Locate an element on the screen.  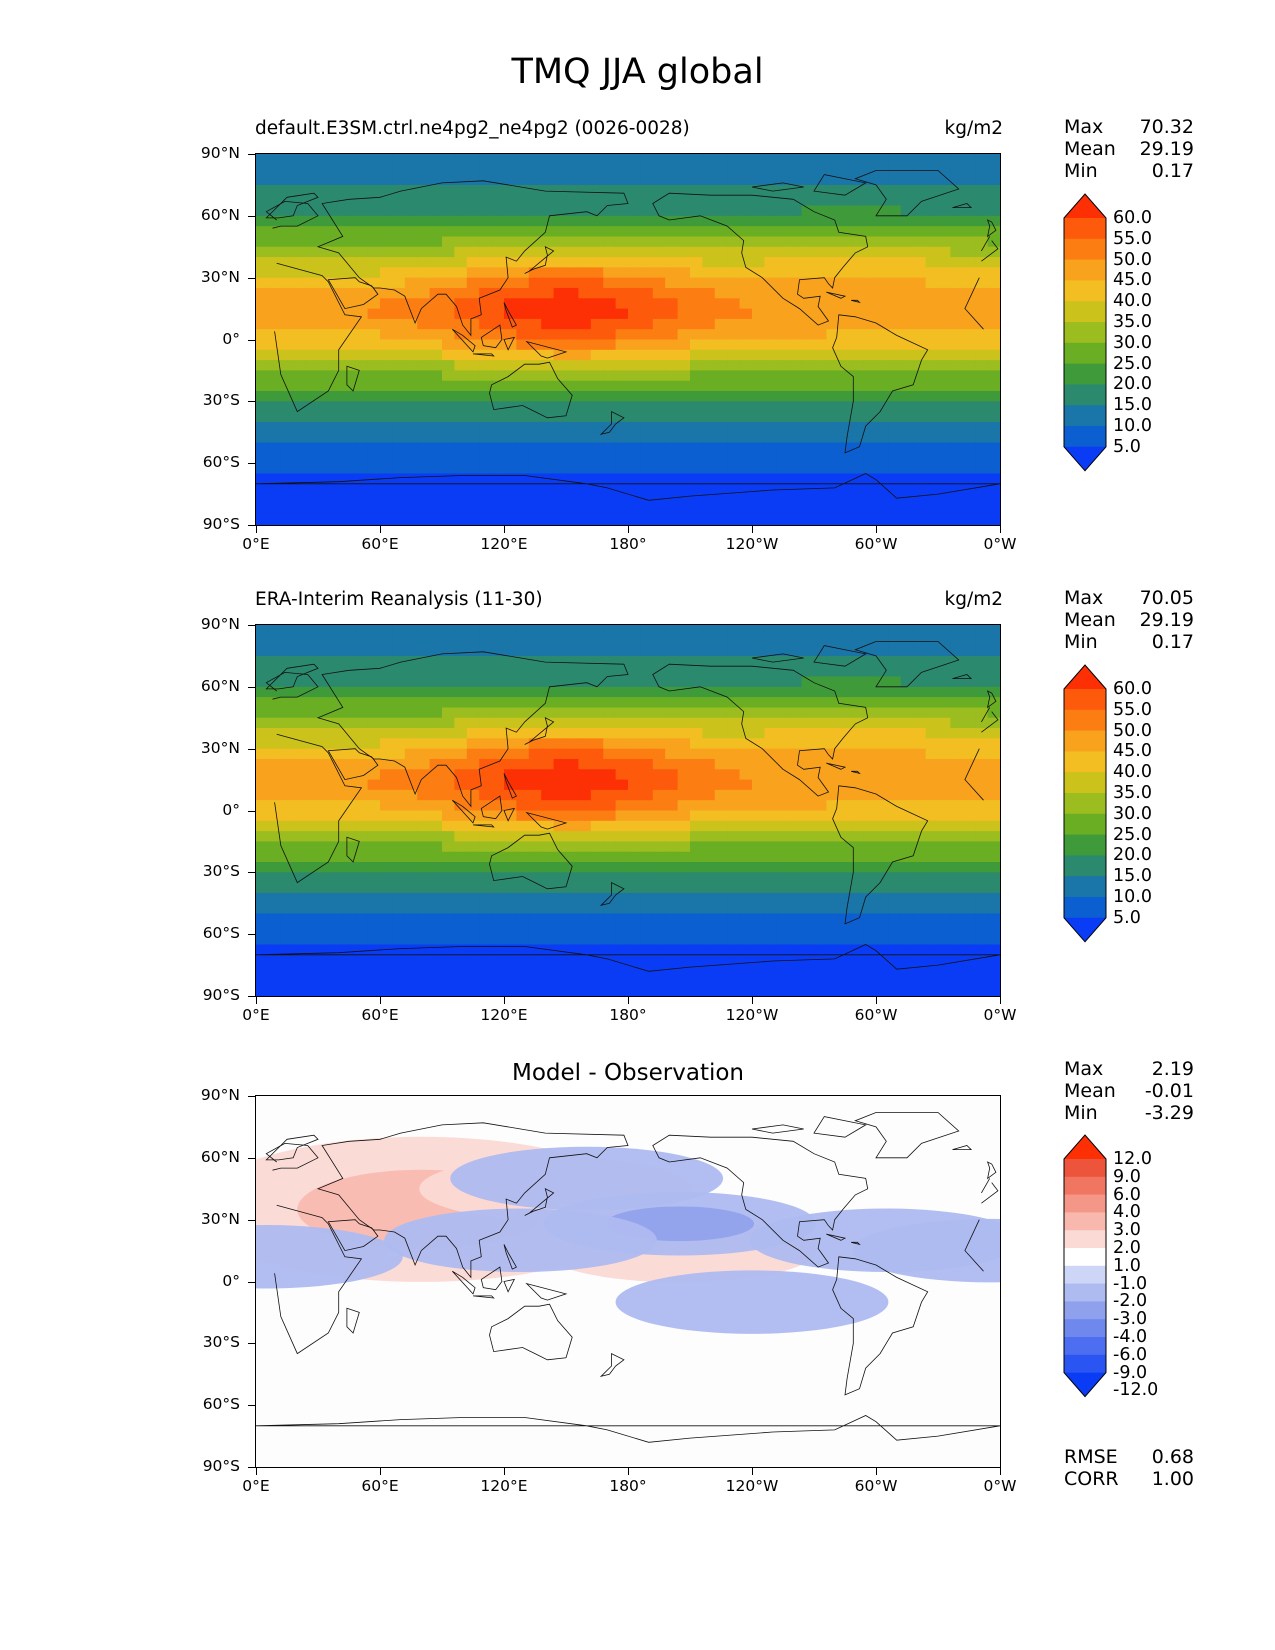
colorbar-label: 3.0 is located at coordinates (1127, 1230).